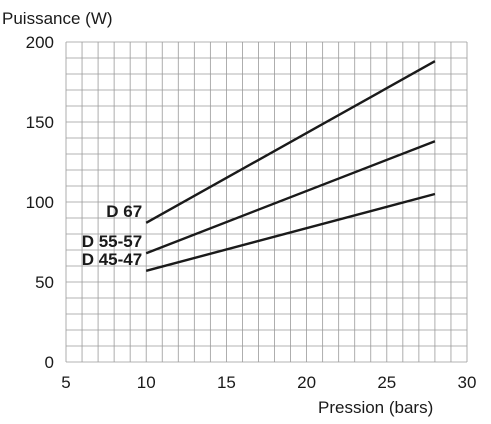 This screenshot has width=491, height=424. Describe the element at coordinates (49, 362) in the screenshot. I see `y-tick-label: 0` at that location.